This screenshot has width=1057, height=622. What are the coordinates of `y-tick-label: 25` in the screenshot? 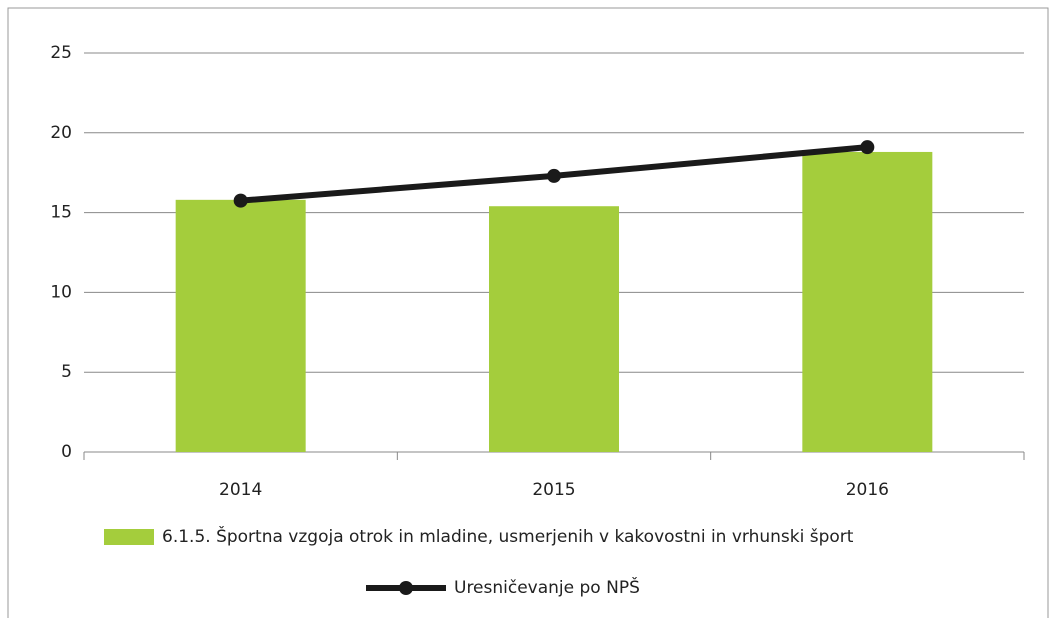 It's located at (61, 53).